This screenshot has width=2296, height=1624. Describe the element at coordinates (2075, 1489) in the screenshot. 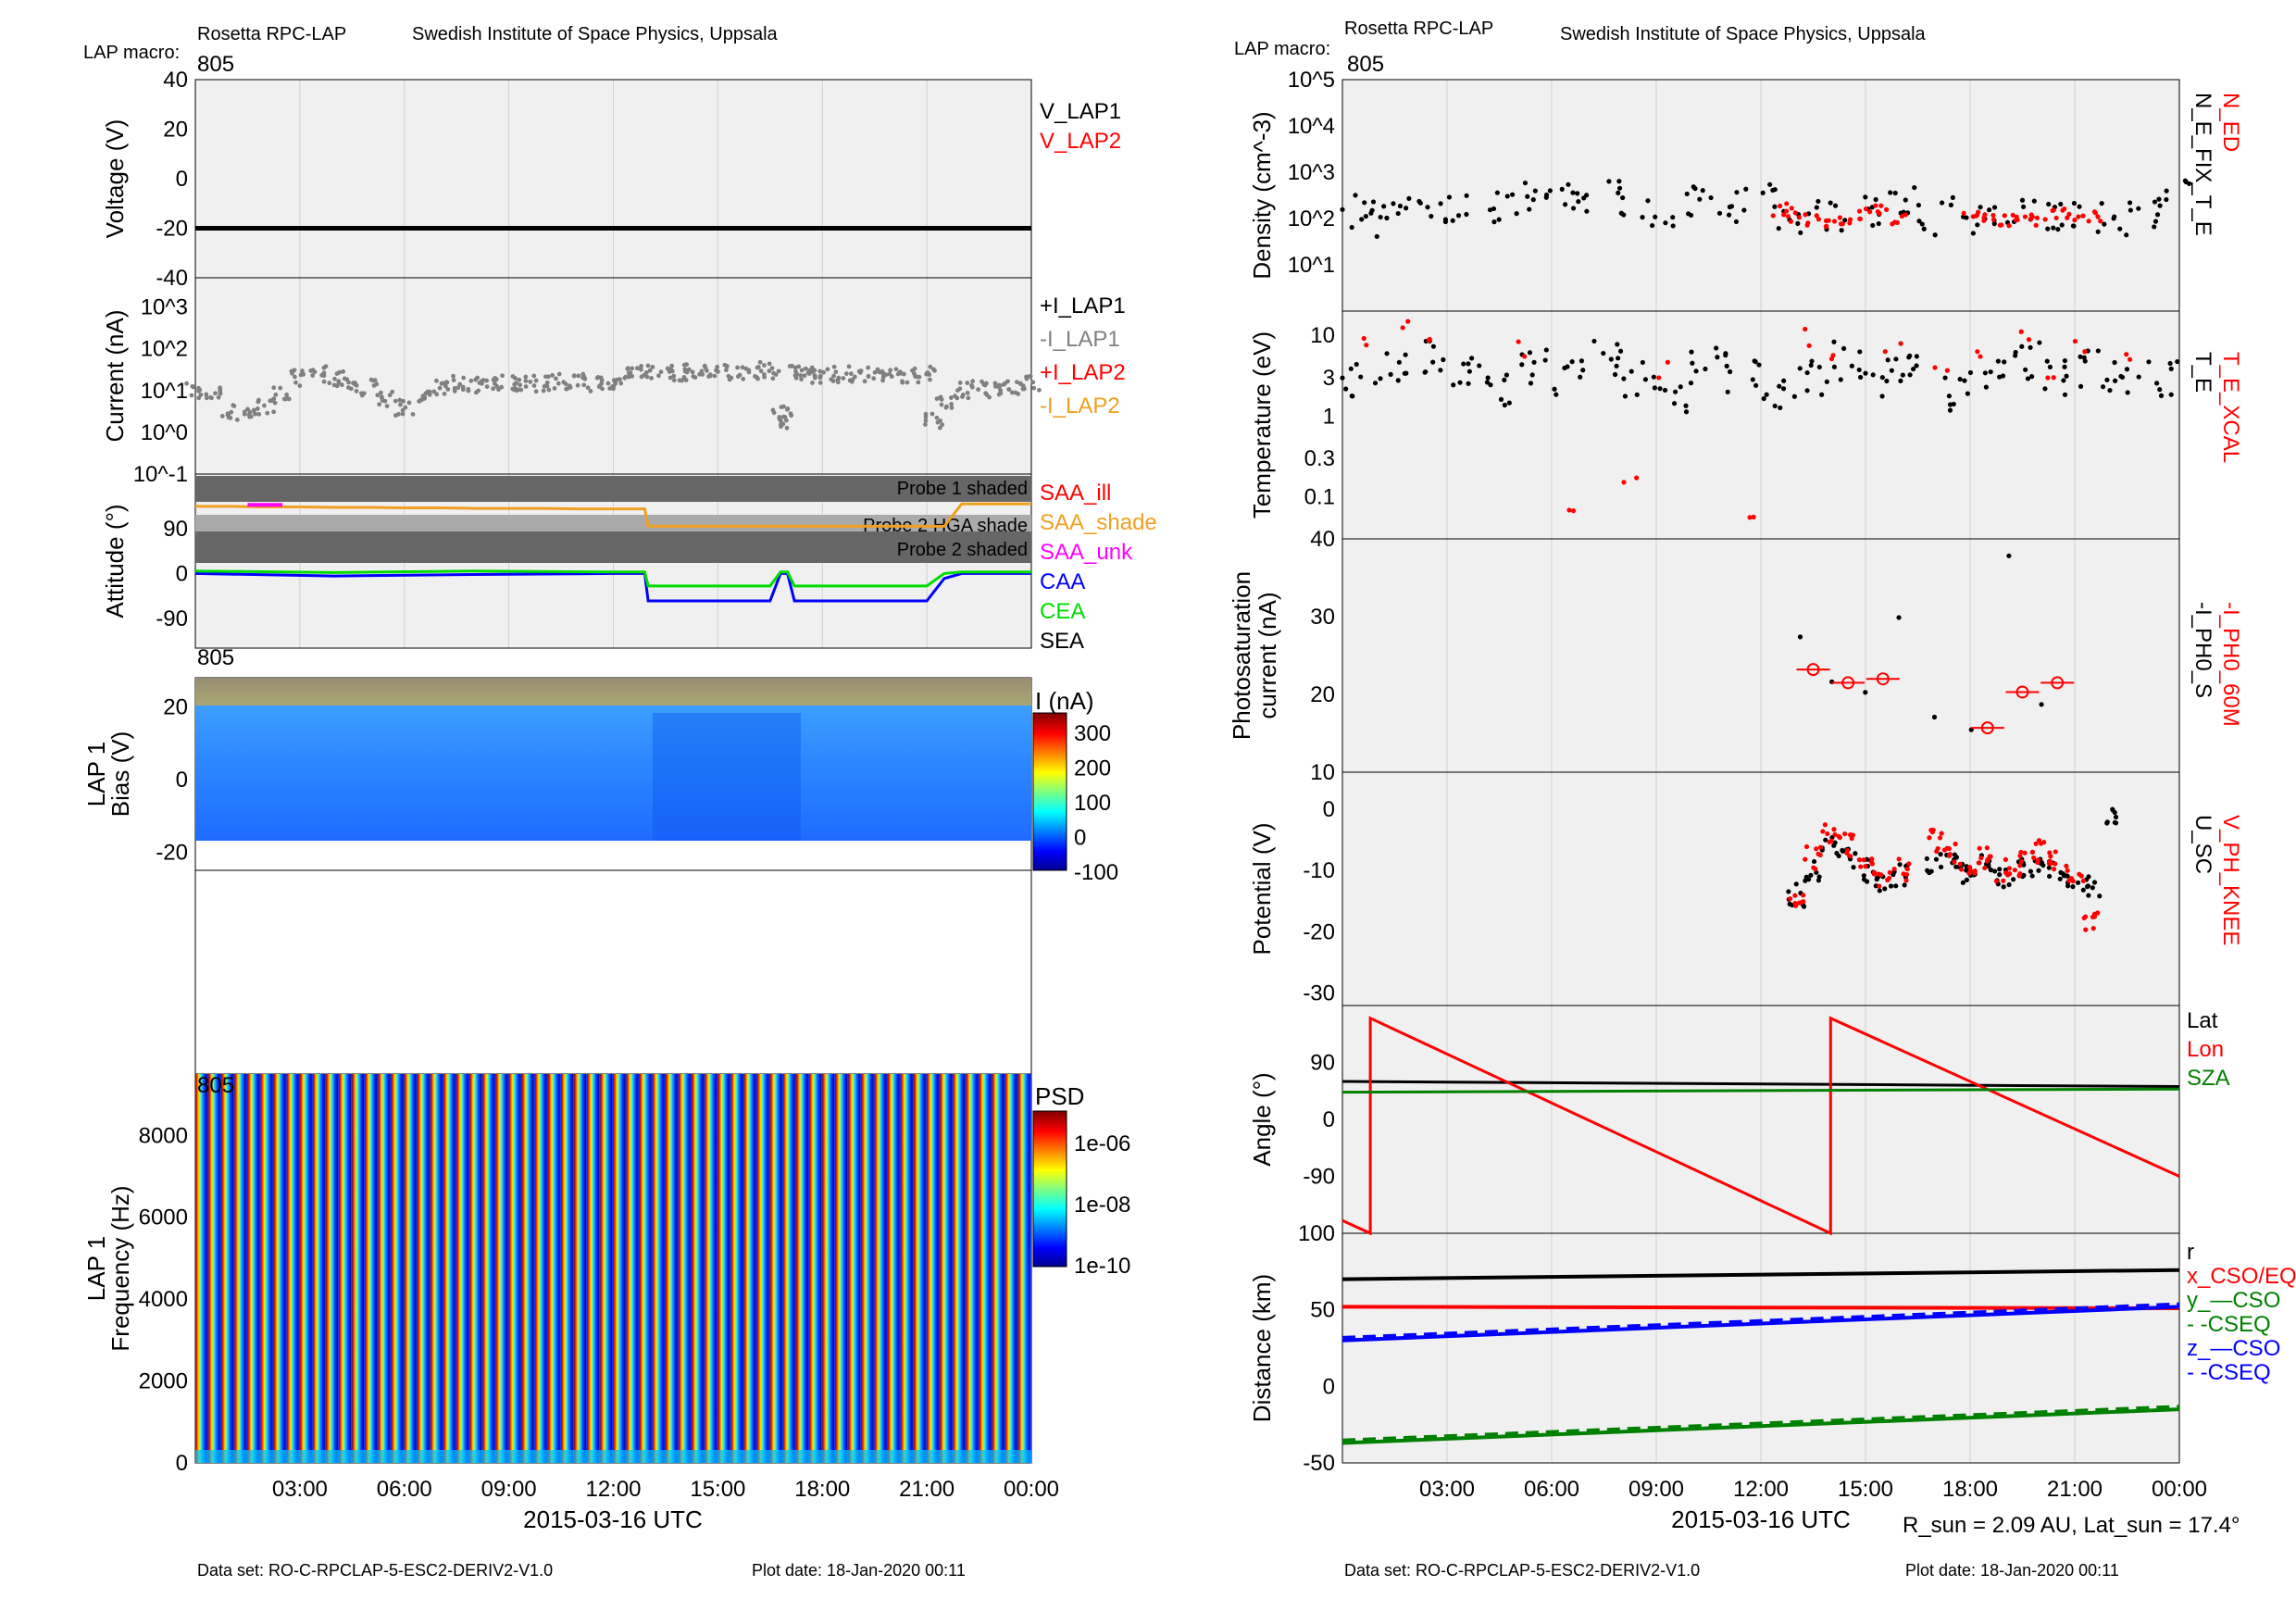

I see `right-xtick: 21:00` at that location.